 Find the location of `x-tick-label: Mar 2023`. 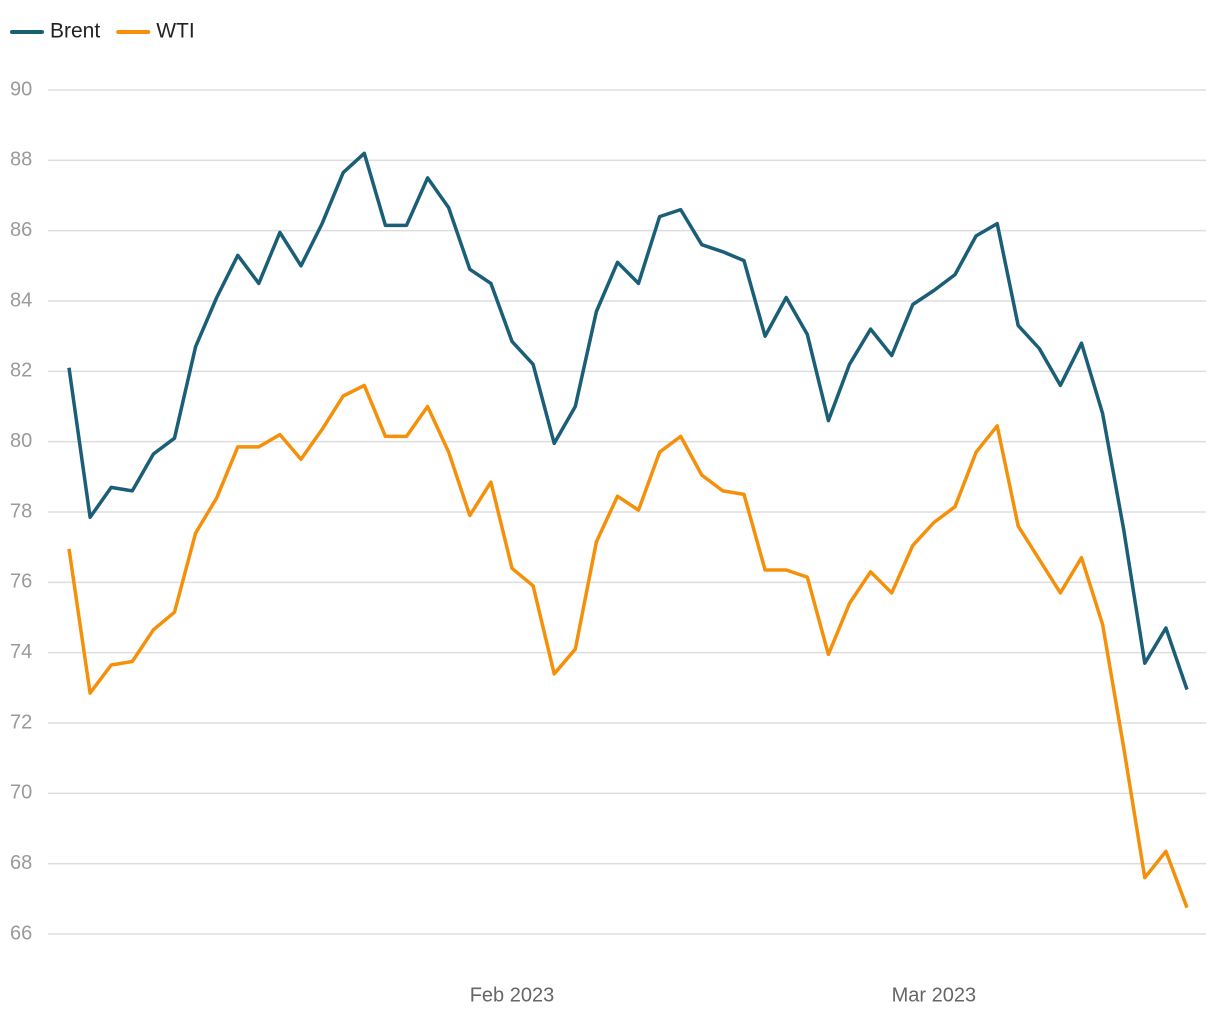

x-tick-label: Mar 2023 is located at coordinates (934, 995).